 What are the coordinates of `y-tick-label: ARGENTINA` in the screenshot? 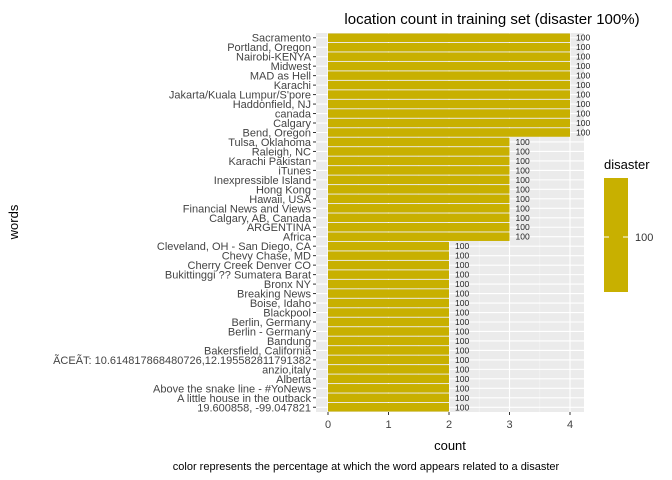 It's located at (279, 228).